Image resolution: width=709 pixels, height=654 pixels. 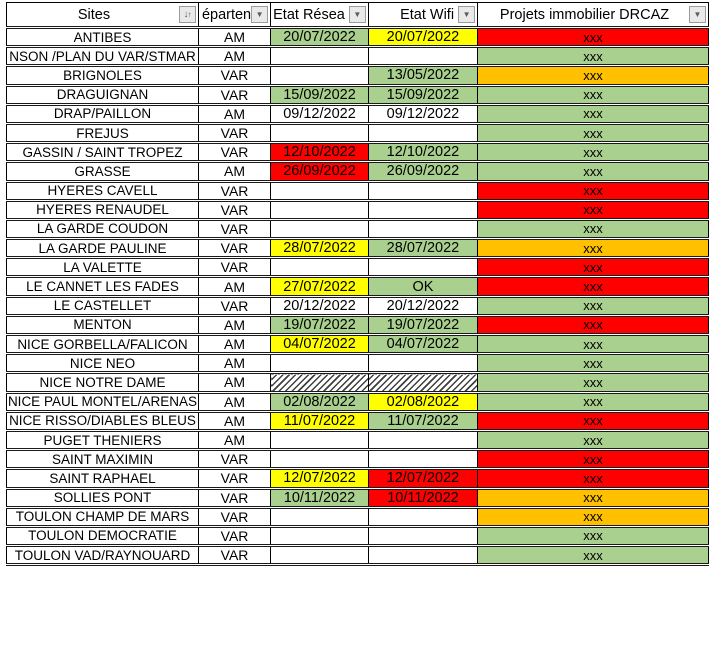 I want to click on cell-etat-reseau: 15/09/2022, so click(x=319, y=94).